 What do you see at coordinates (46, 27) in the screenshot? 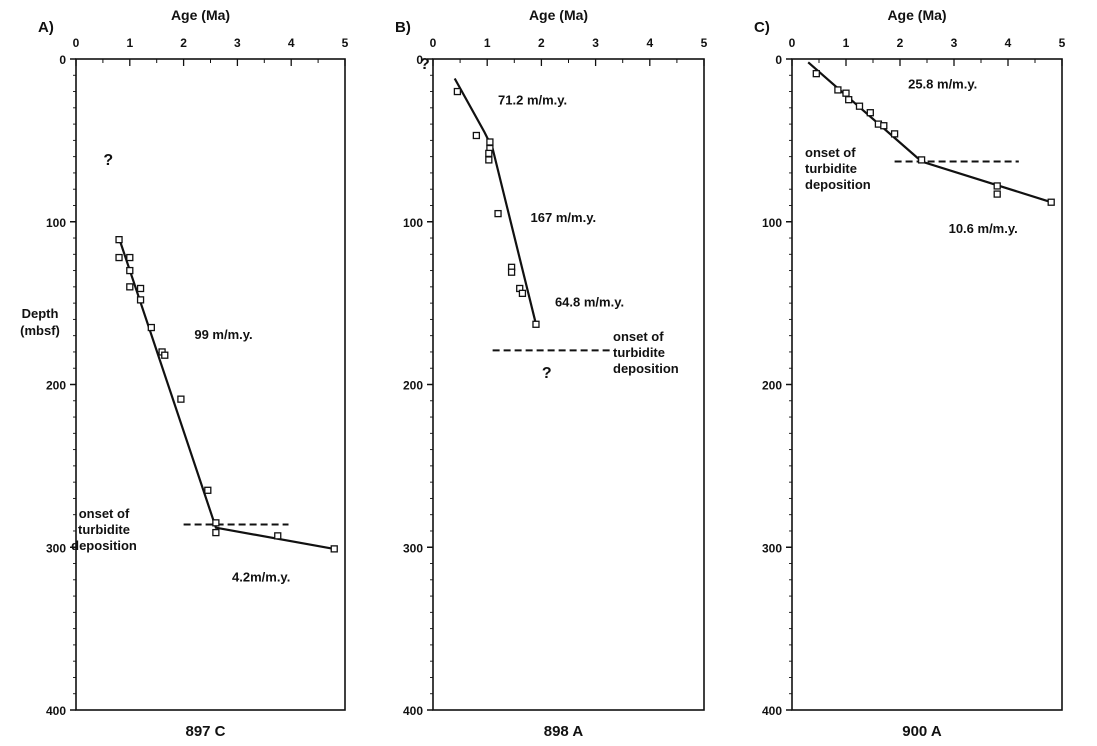
I see `panel-label: A)` at bounding box center [46, 27].